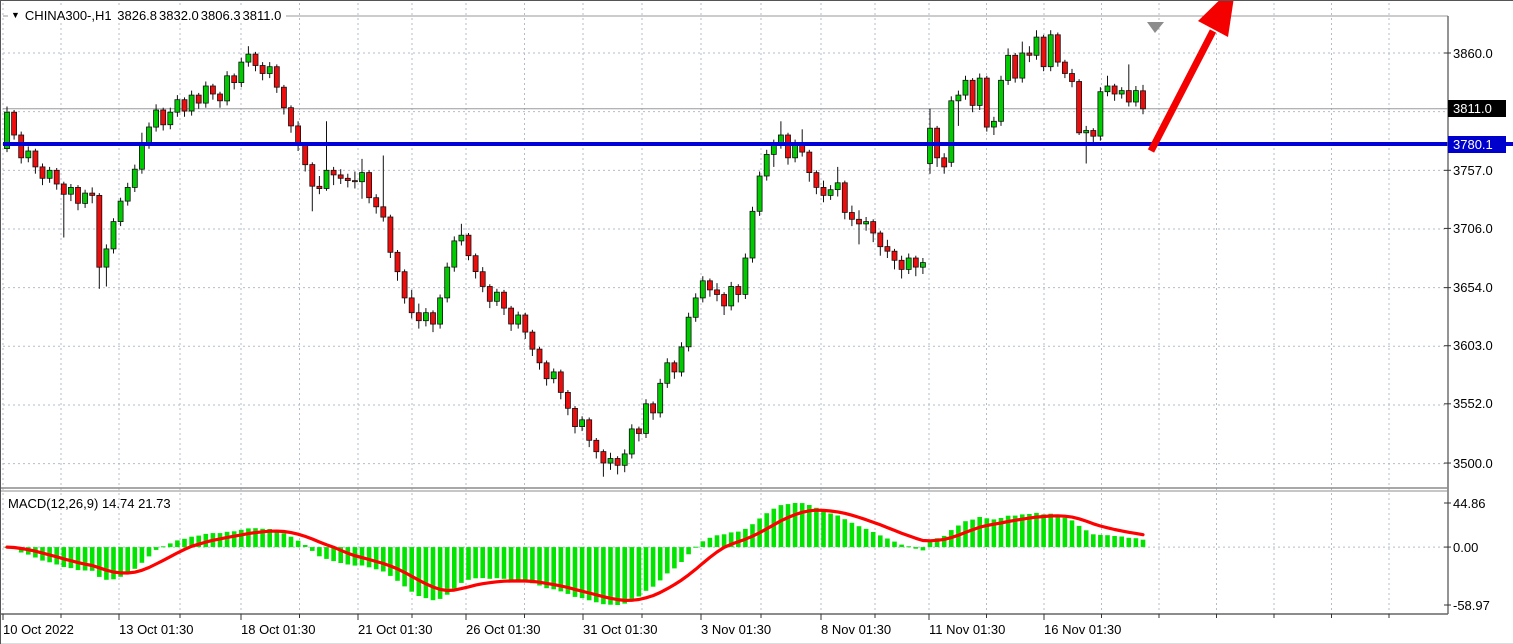  What do you see at coordinates (1473, 228) in the screenshot?
I see `price-axis-label: 3706.0` at bounding box center [1473, 228].